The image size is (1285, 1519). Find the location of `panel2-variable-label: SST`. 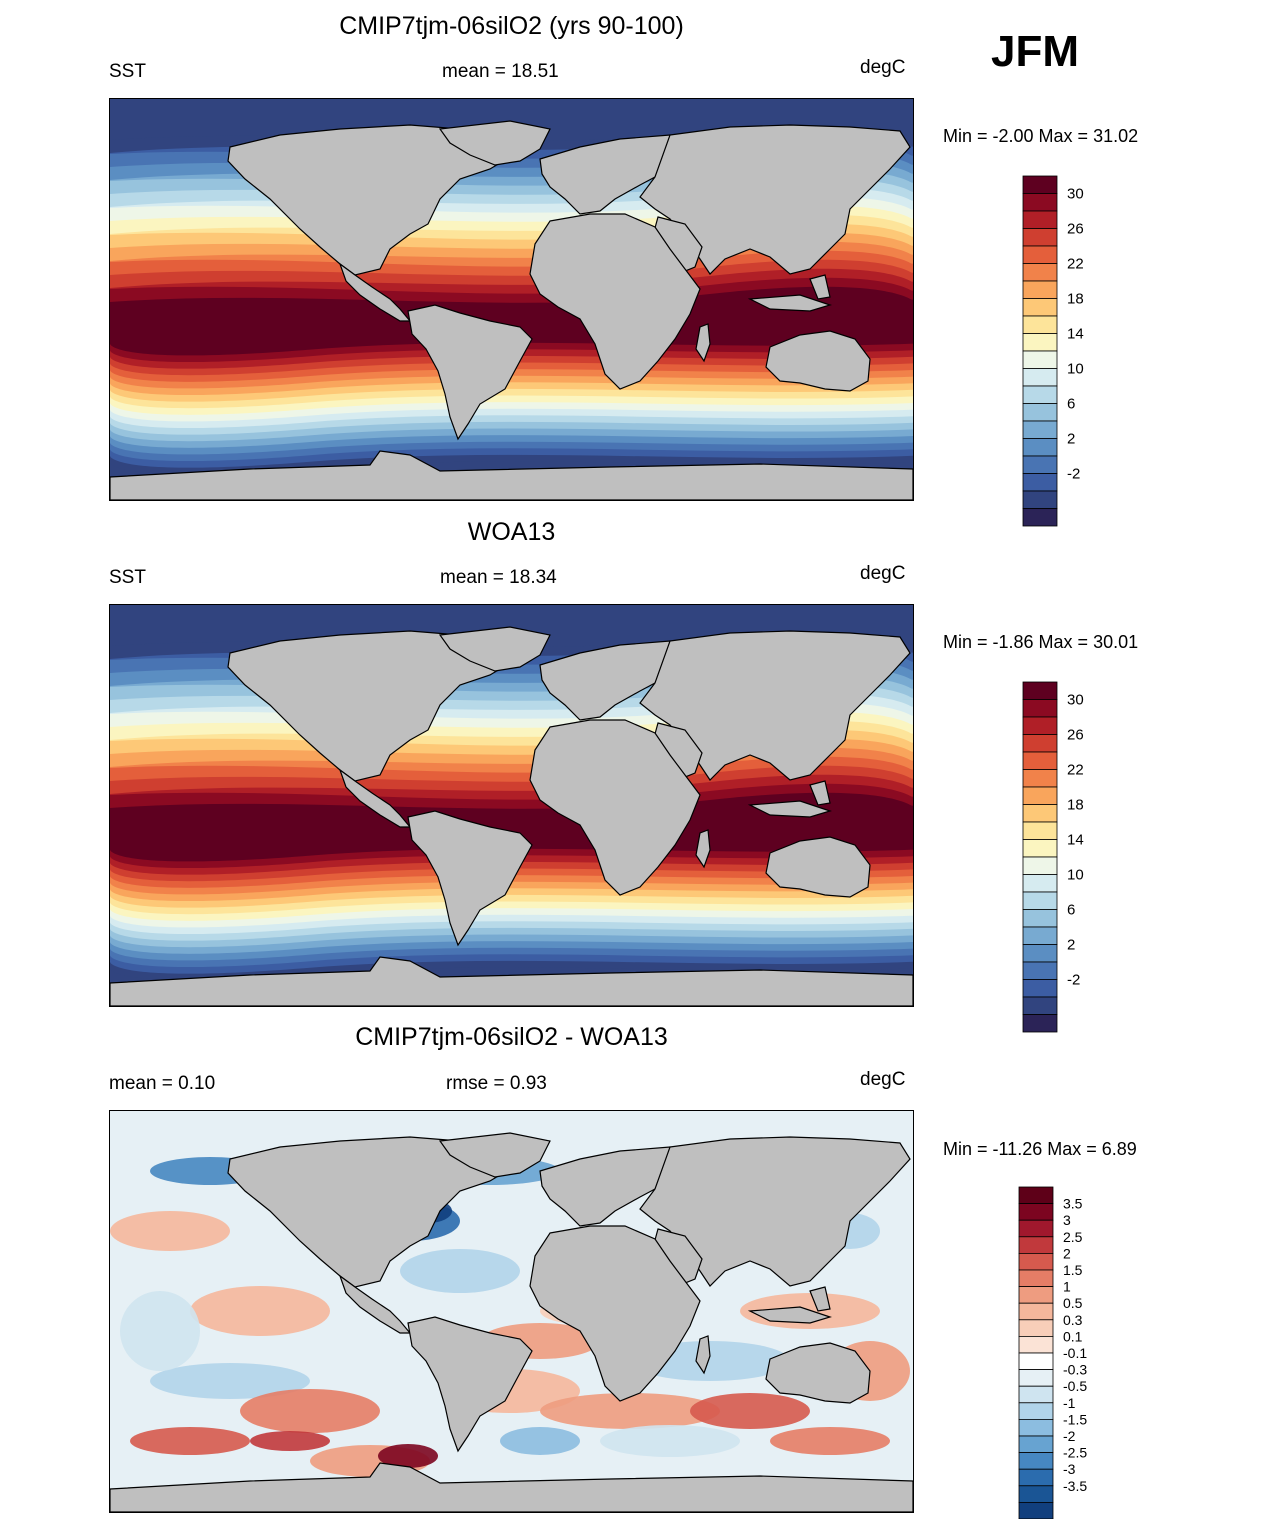

panel2-variable-label: SST is located at coordinates (127, 577).